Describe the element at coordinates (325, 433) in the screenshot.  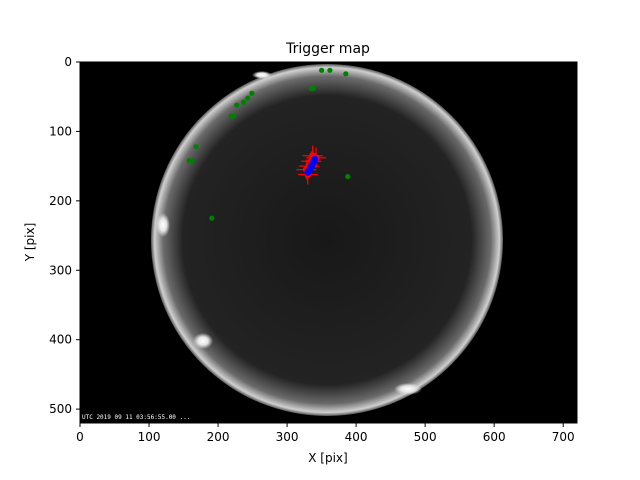
I see `x-axis: 0 100 200 300 400 500 600 700` at that location.